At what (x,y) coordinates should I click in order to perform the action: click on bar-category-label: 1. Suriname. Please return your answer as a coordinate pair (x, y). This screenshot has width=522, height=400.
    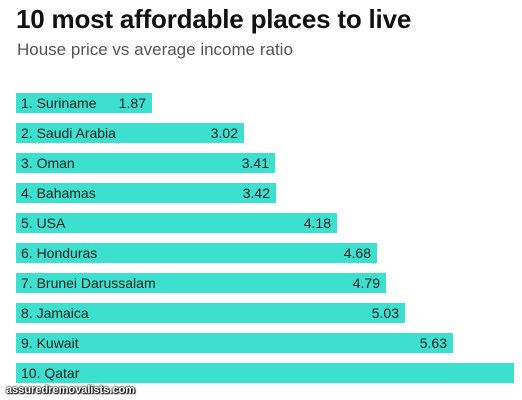
    Looking at the image, I should click on (59, 103).